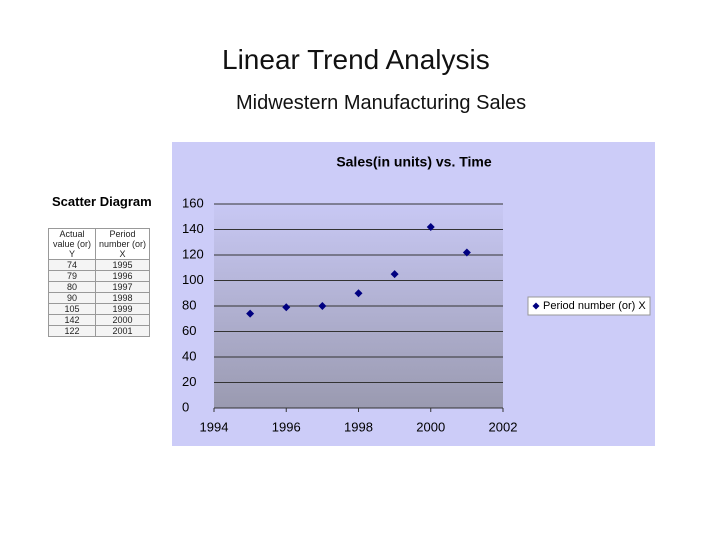 Image resolution: width=720 pixels, height=540 pixels. I want to click on y-tick-label: 20, so click(189, 381).